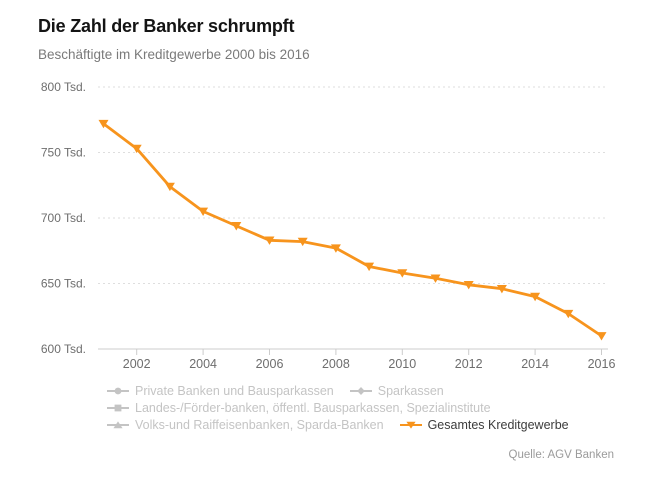 This screenshot has width=659, height=480. I want to click on data-point-marker-2010, so click(402, 273).